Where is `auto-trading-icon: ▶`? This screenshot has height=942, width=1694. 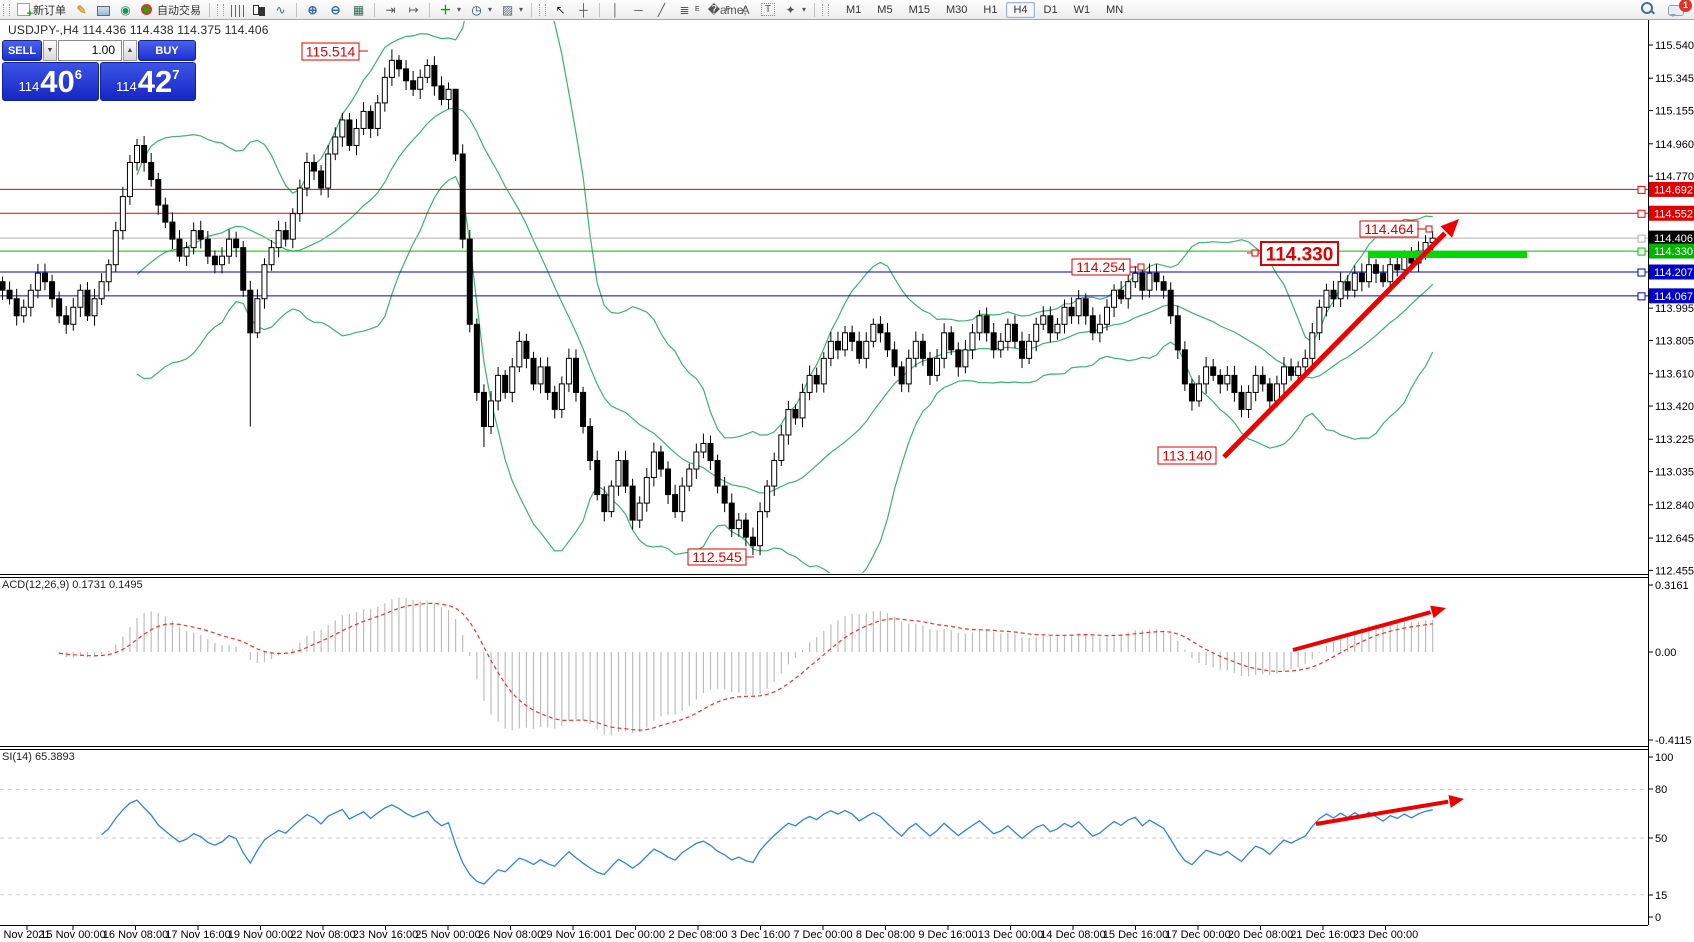 auto-trading-icon: ▶ is located at coordinates (147, 9).